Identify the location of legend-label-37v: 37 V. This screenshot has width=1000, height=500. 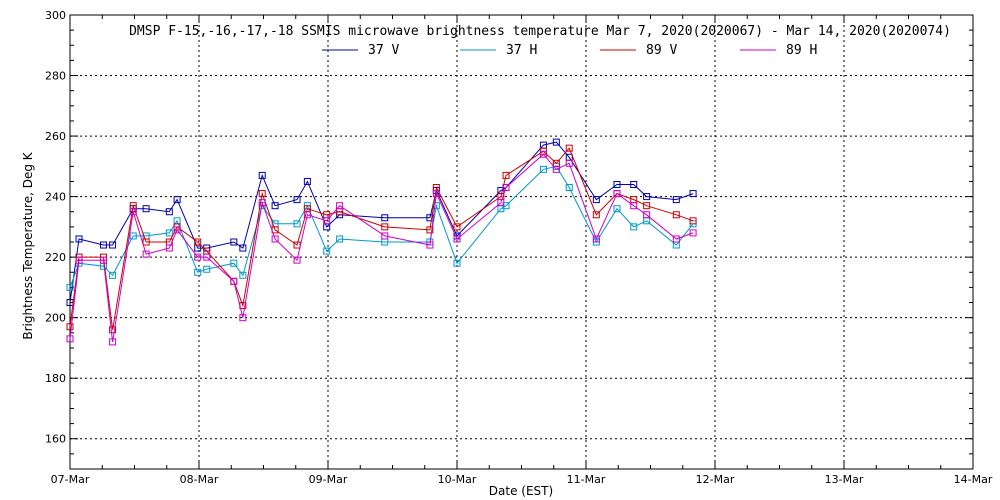
(383, 50).